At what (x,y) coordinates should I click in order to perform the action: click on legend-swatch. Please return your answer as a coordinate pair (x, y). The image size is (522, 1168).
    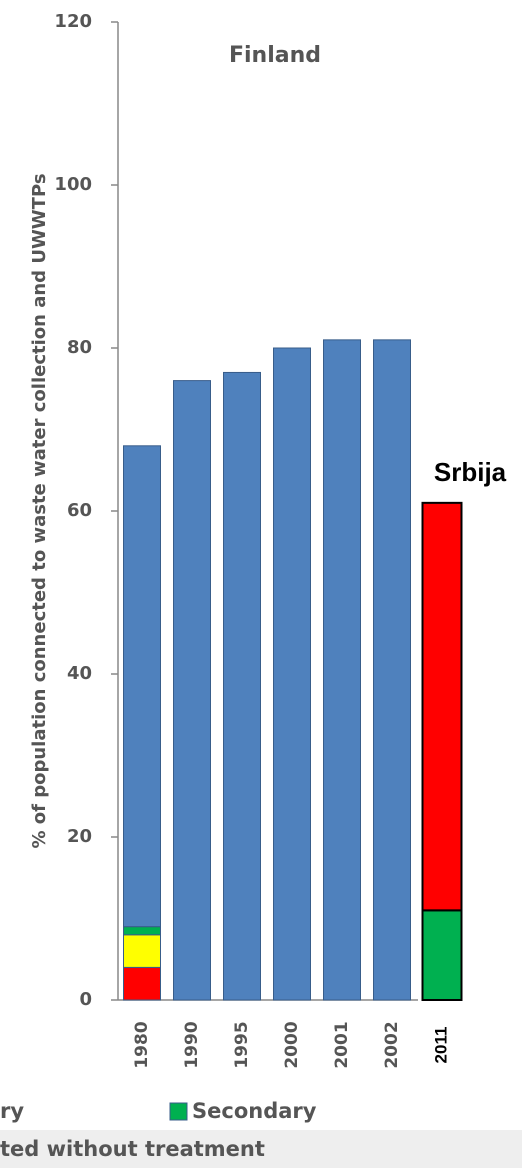
    Looking at the image, I should click on (178, 1111).